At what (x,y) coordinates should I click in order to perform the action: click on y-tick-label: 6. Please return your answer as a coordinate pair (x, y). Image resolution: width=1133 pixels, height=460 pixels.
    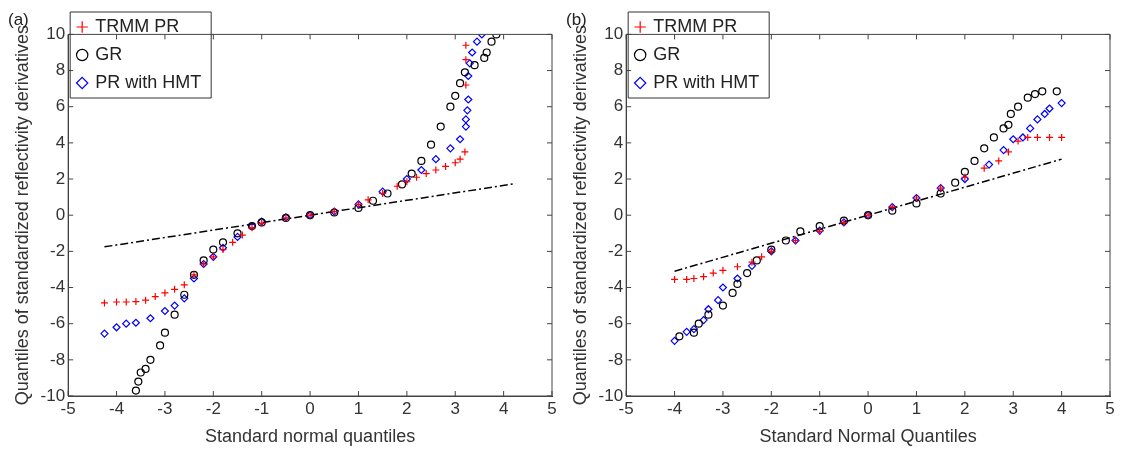
    Looking at the image, I should click on (60, 106).